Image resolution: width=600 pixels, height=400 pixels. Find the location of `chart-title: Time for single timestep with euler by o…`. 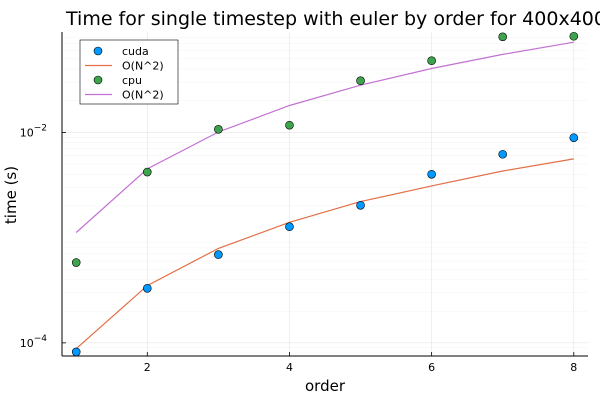

chart-title: Time for single timestep with euler by o… is located at coordinates (332, 19).